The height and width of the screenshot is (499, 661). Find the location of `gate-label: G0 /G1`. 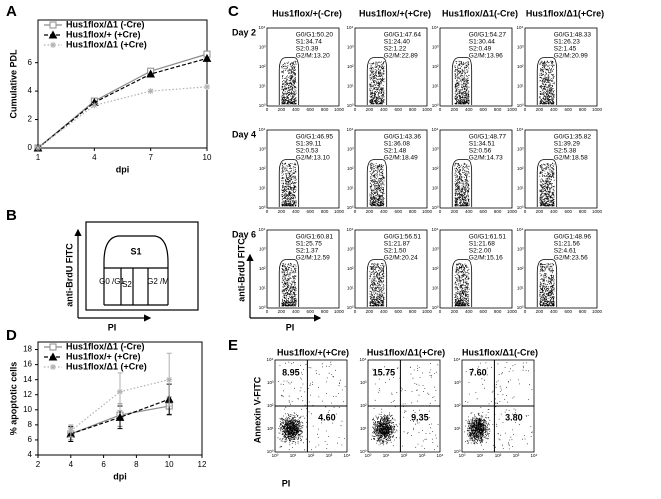

gate-label: G0 /G1 is located at coordinates (112, 281).